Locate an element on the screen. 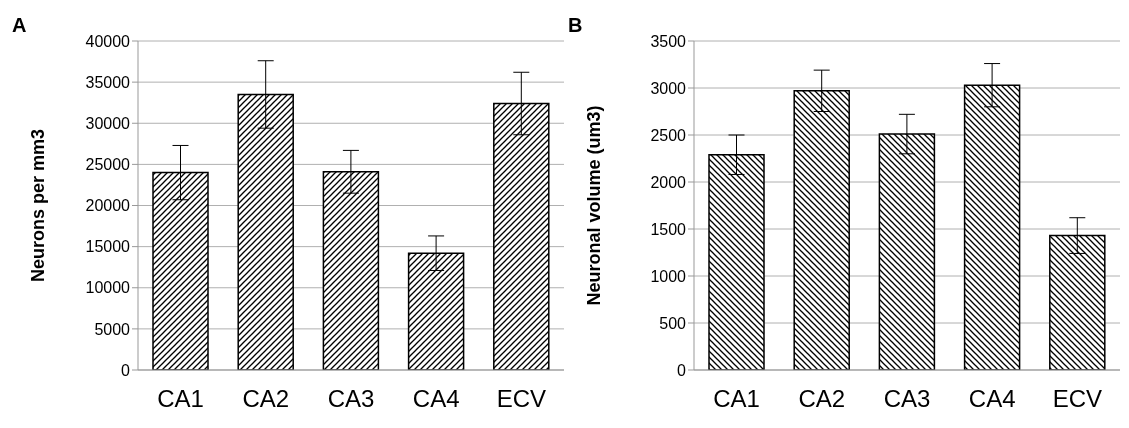  chart-title: A is located at coordinates (19, 25).